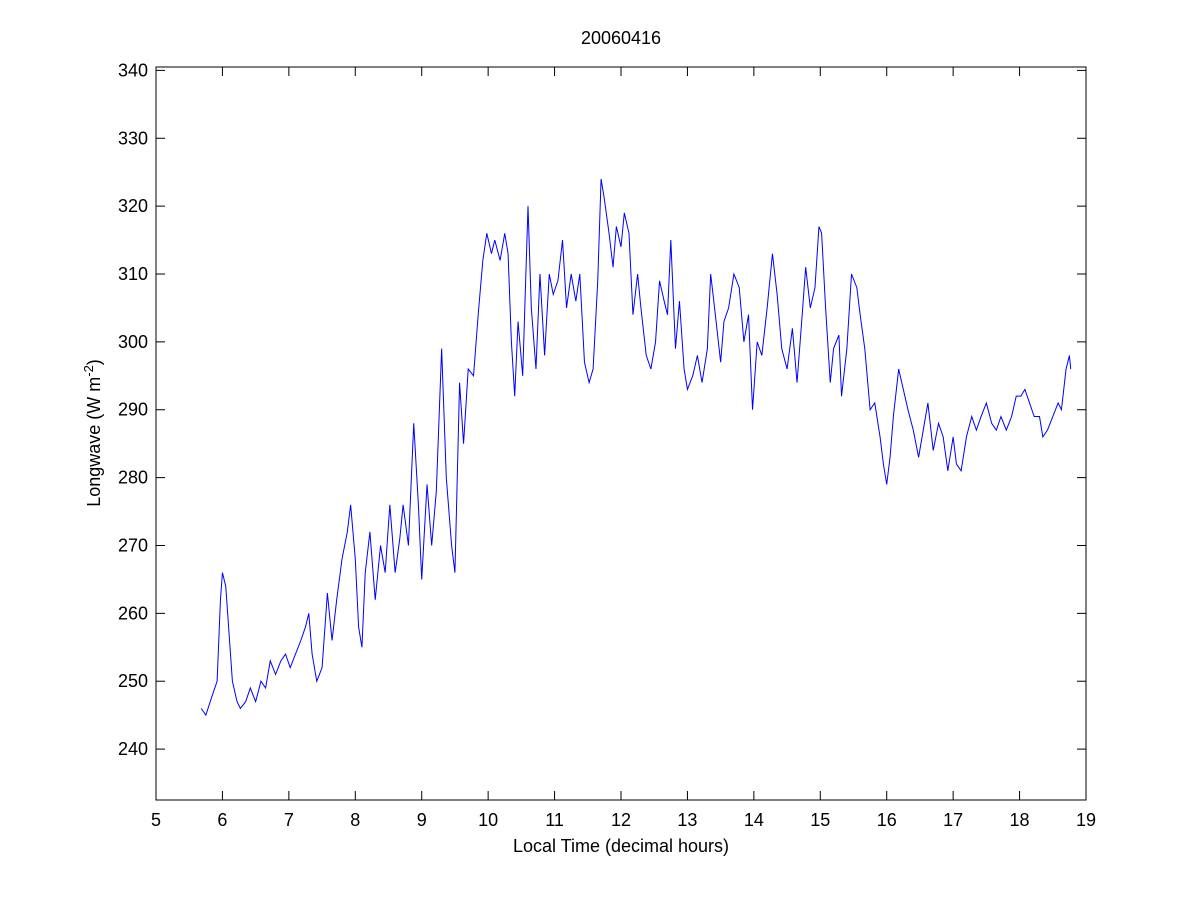 The height and width of the screenshot is (900, 1200). I want to click on x-tick-label: 13, so click(687, 820).